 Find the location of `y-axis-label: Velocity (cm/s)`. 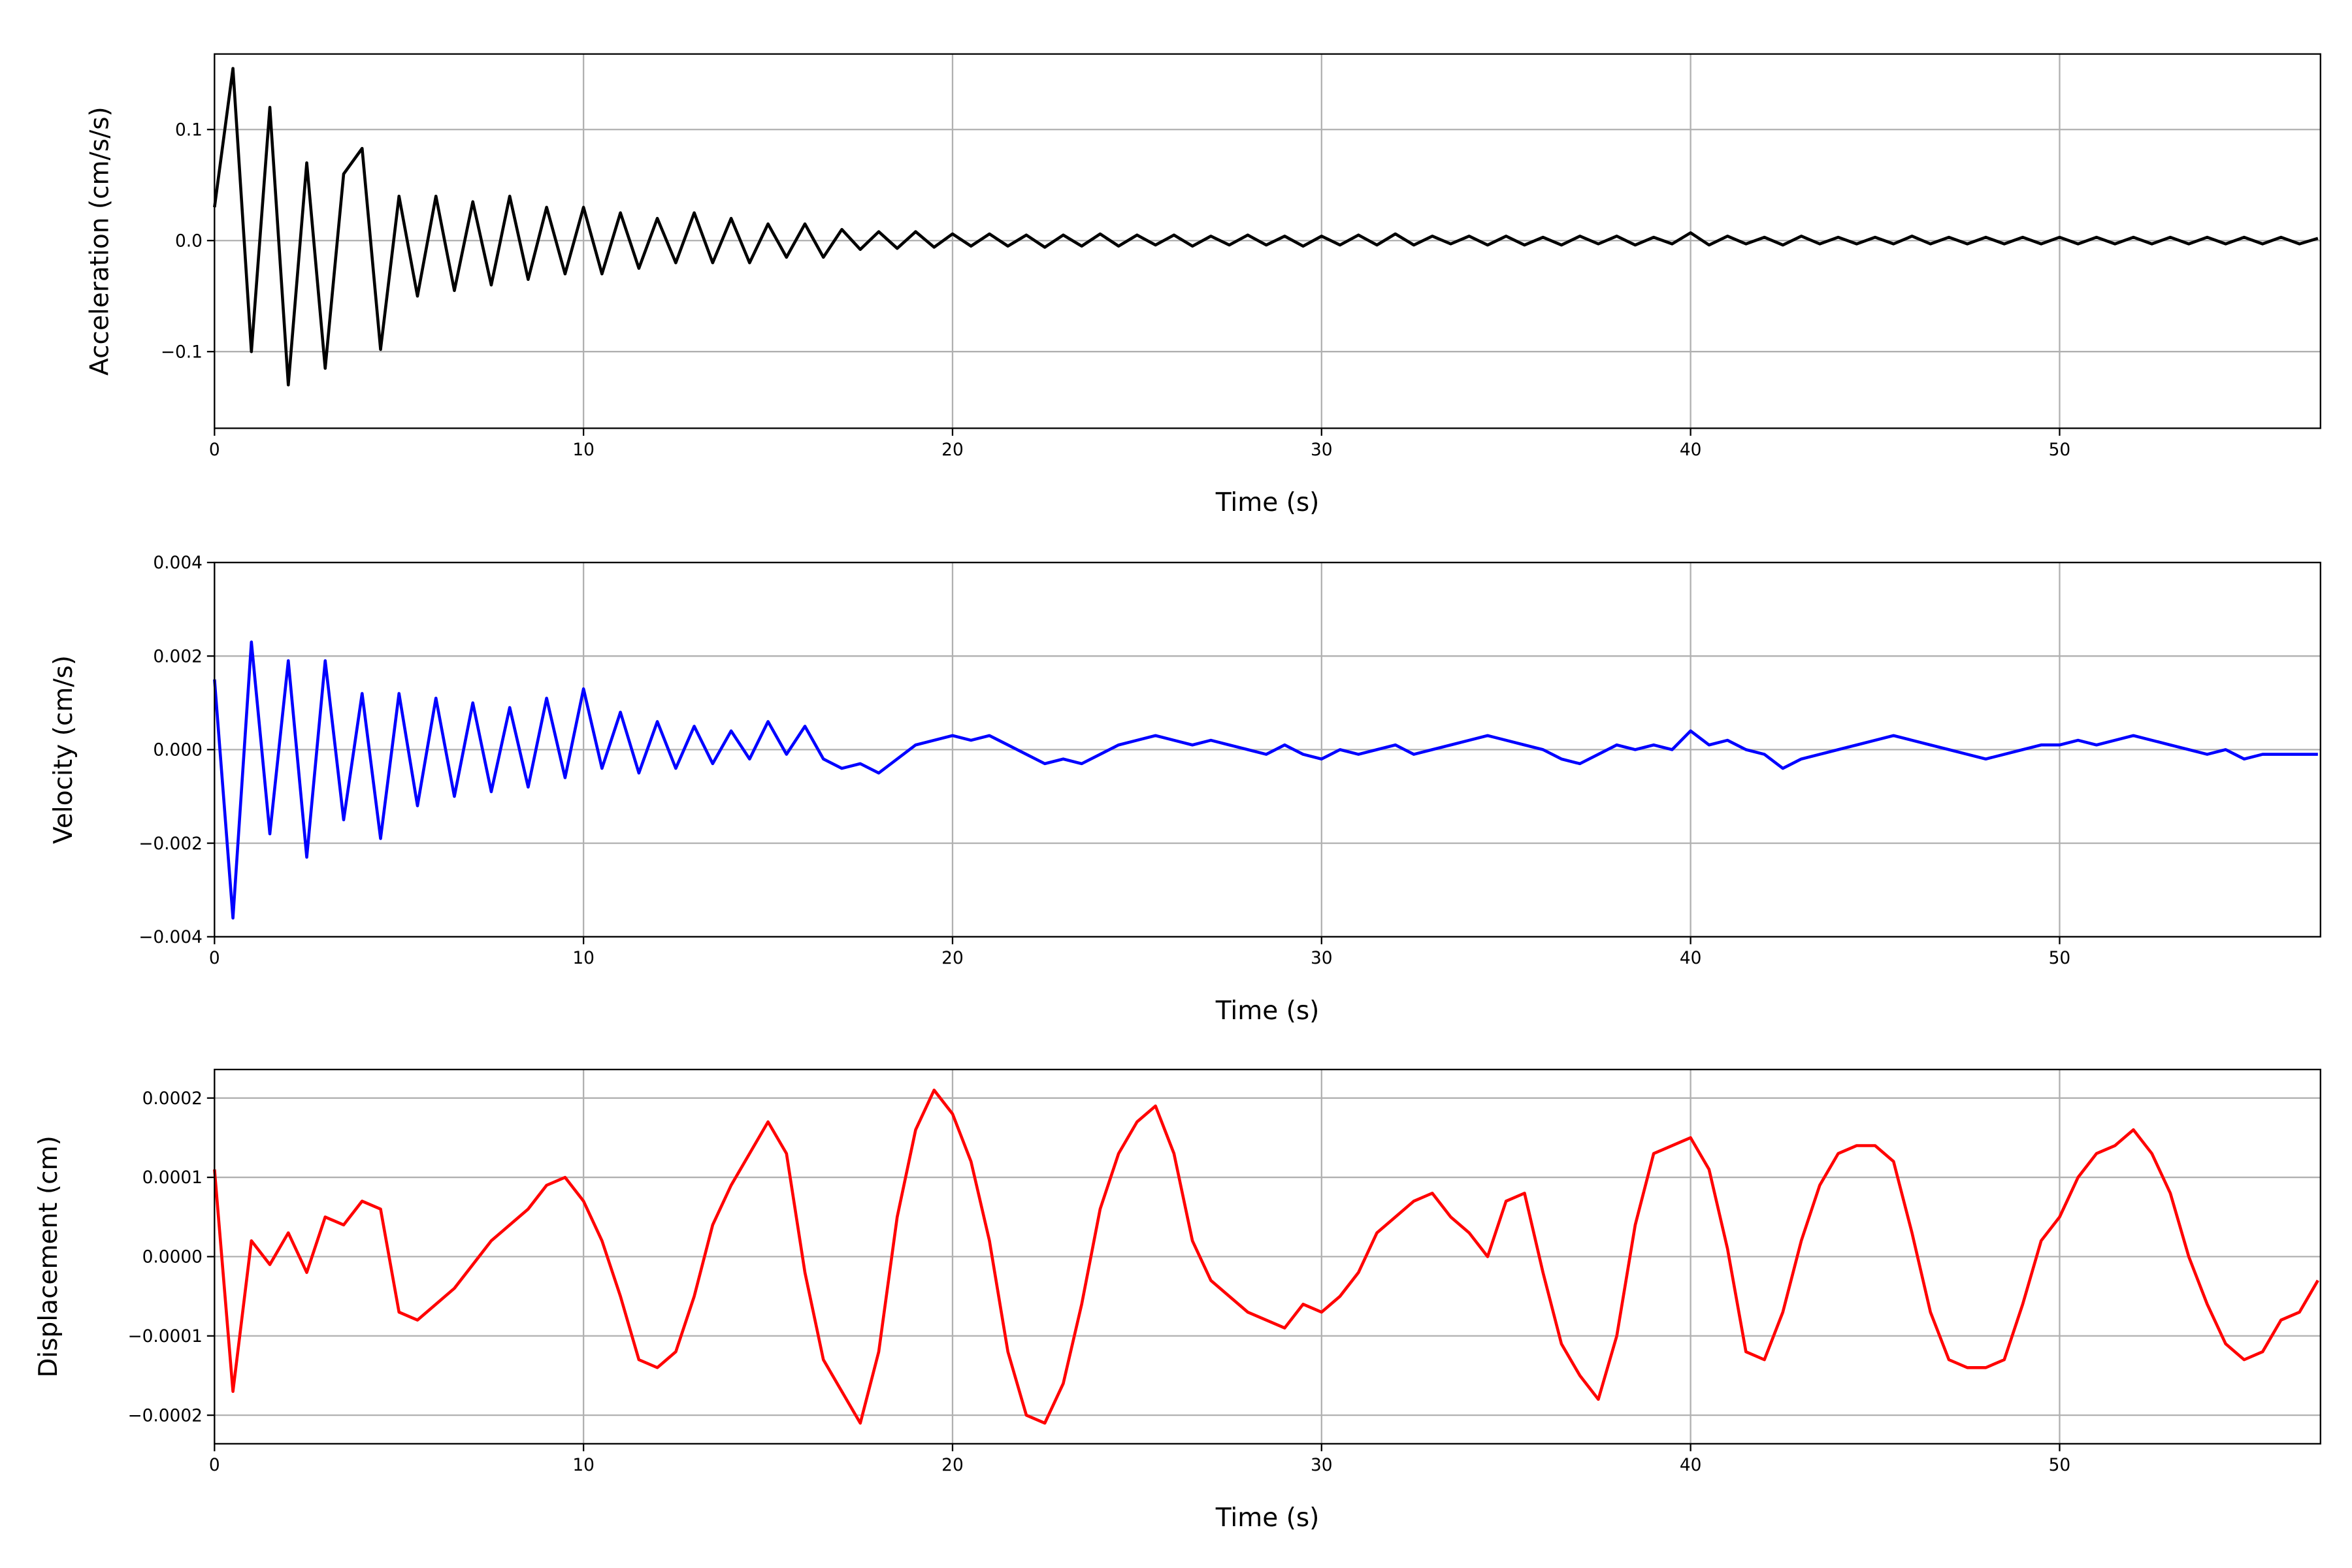

y-axis-label: Velocity (cm/s) is located at coordinates (63, 749).